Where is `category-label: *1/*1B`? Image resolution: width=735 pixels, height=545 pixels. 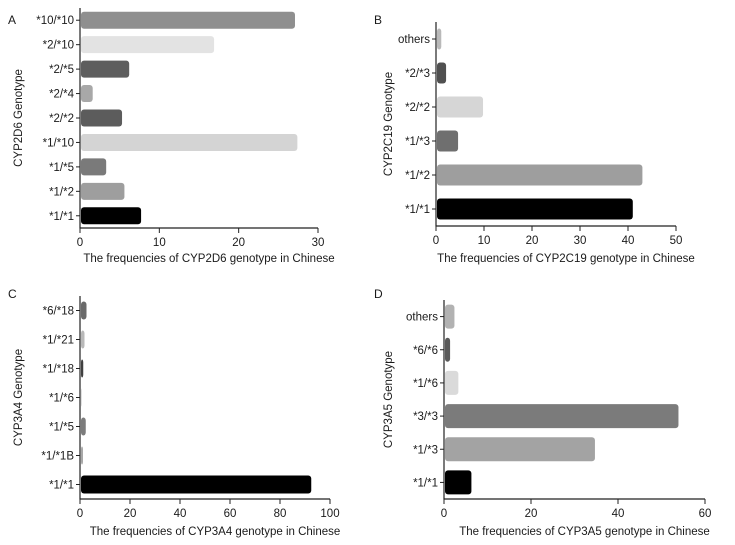
category-label: *1/*1B is located at coordinates (57, 457).